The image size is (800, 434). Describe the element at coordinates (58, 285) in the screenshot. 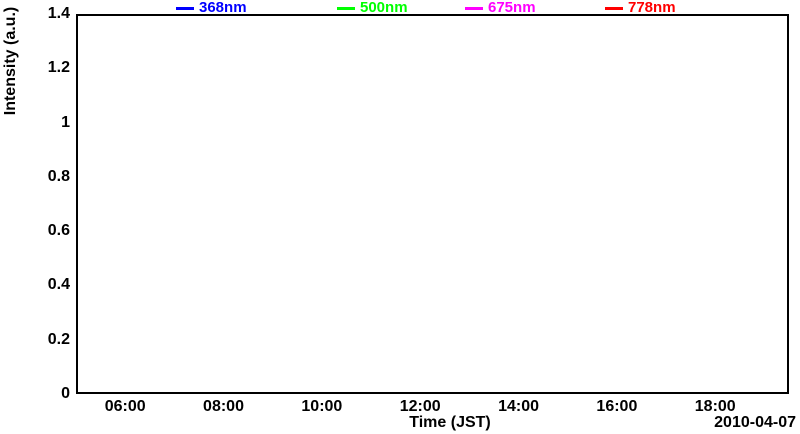

I see `y-axis-tick-label: 0.4` at that location.